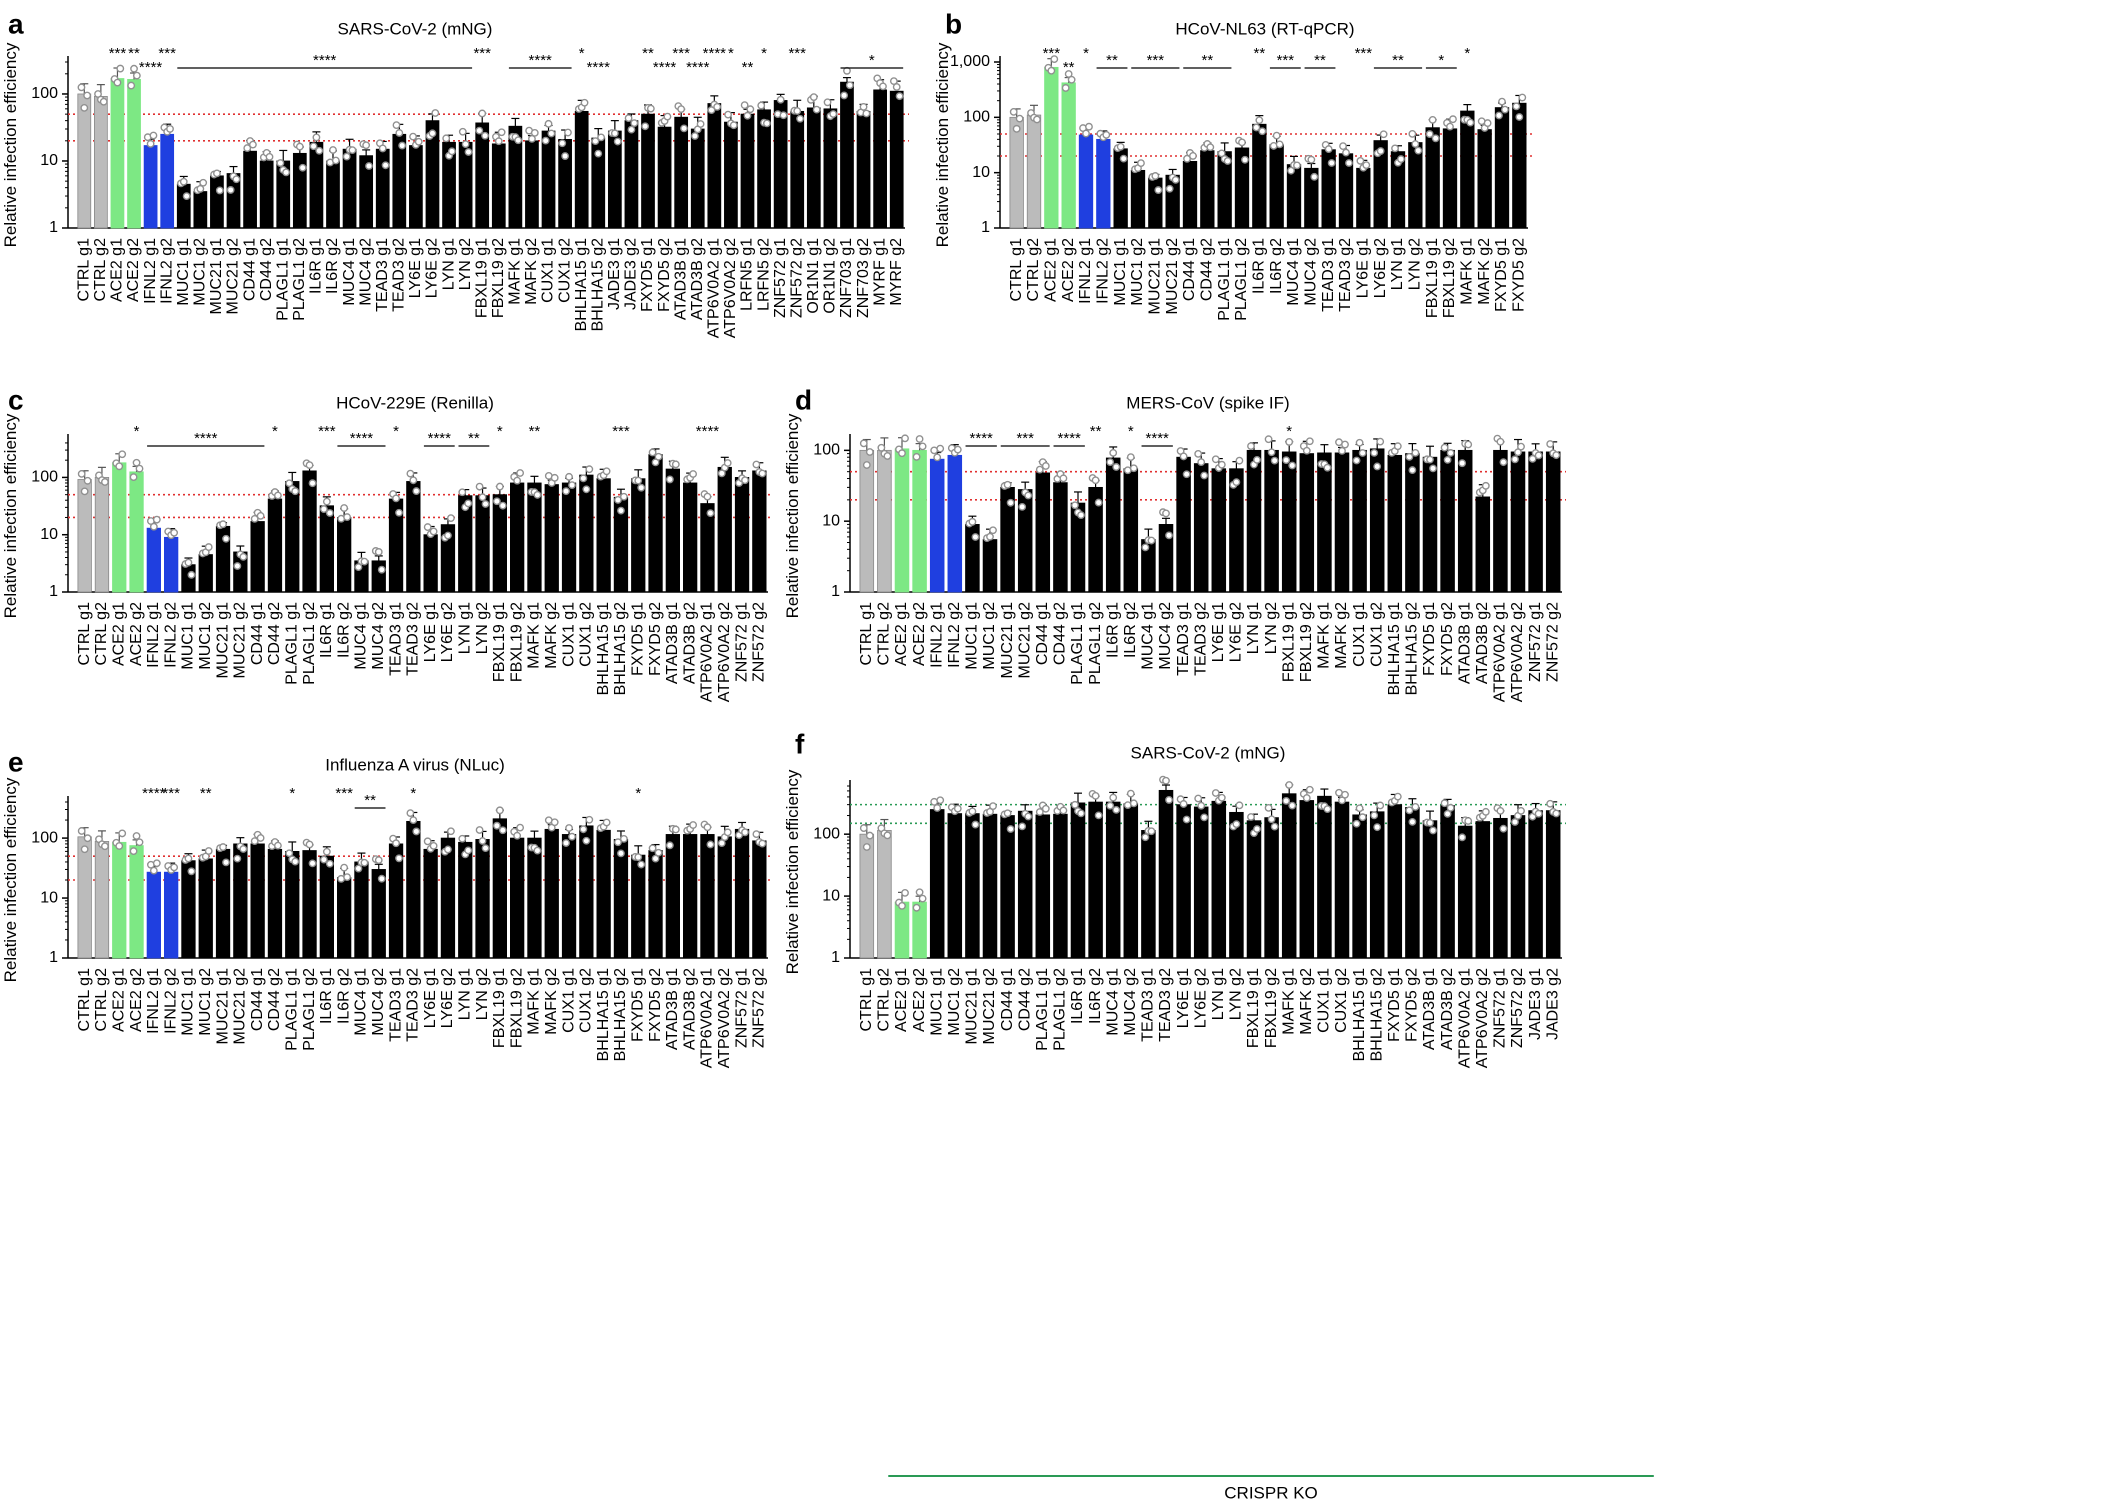  Describe the element at coordinates (44, 477) in the screenshot. I see `y-tick-label: 100` at that location.